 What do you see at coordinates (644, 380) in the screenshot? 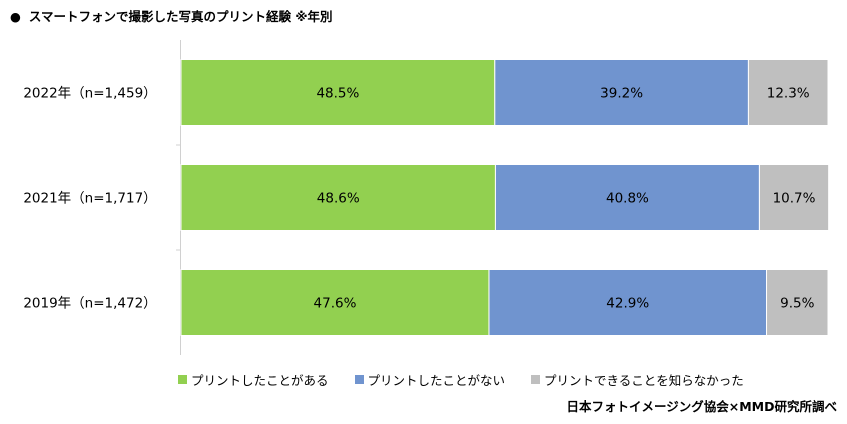
I see `legend-label-unaware: プリントできることを知らなかった` at bounding box center [644, 380].